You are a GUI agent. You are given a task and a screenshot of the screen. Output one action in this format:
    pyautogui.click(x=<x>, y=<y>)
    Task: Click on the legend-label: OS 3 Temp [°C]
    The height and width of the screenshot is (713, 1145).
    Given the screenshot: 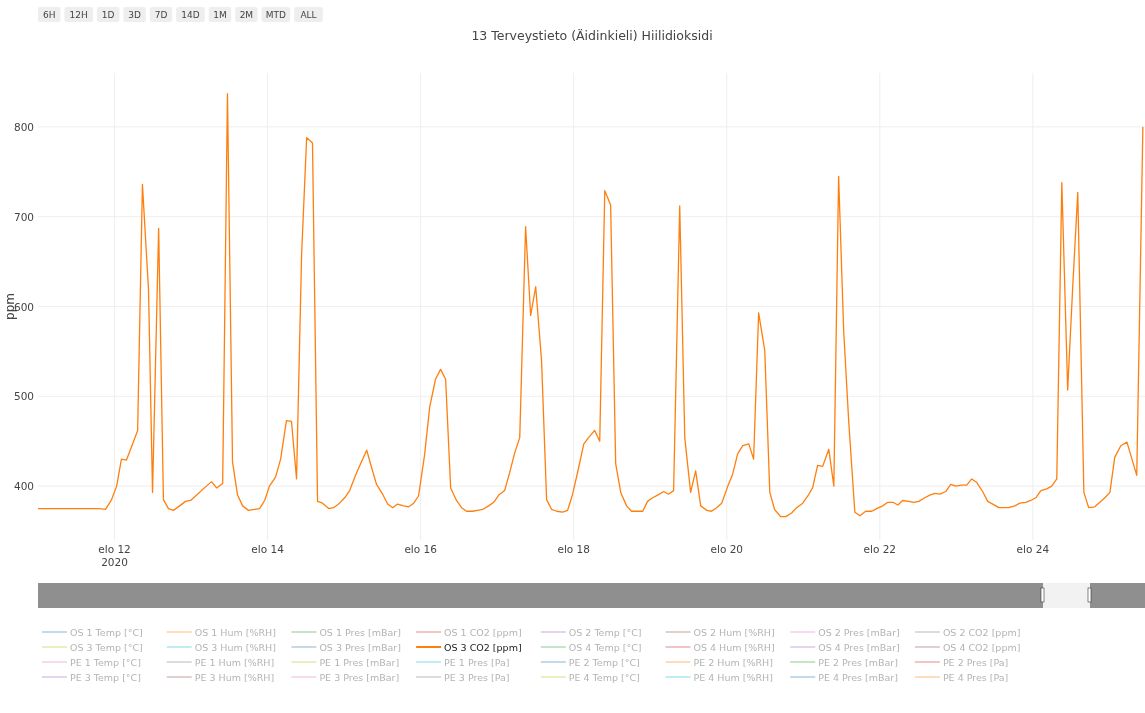 What is the action you would take?
    pyautogui.click(x=106, y=647)
    